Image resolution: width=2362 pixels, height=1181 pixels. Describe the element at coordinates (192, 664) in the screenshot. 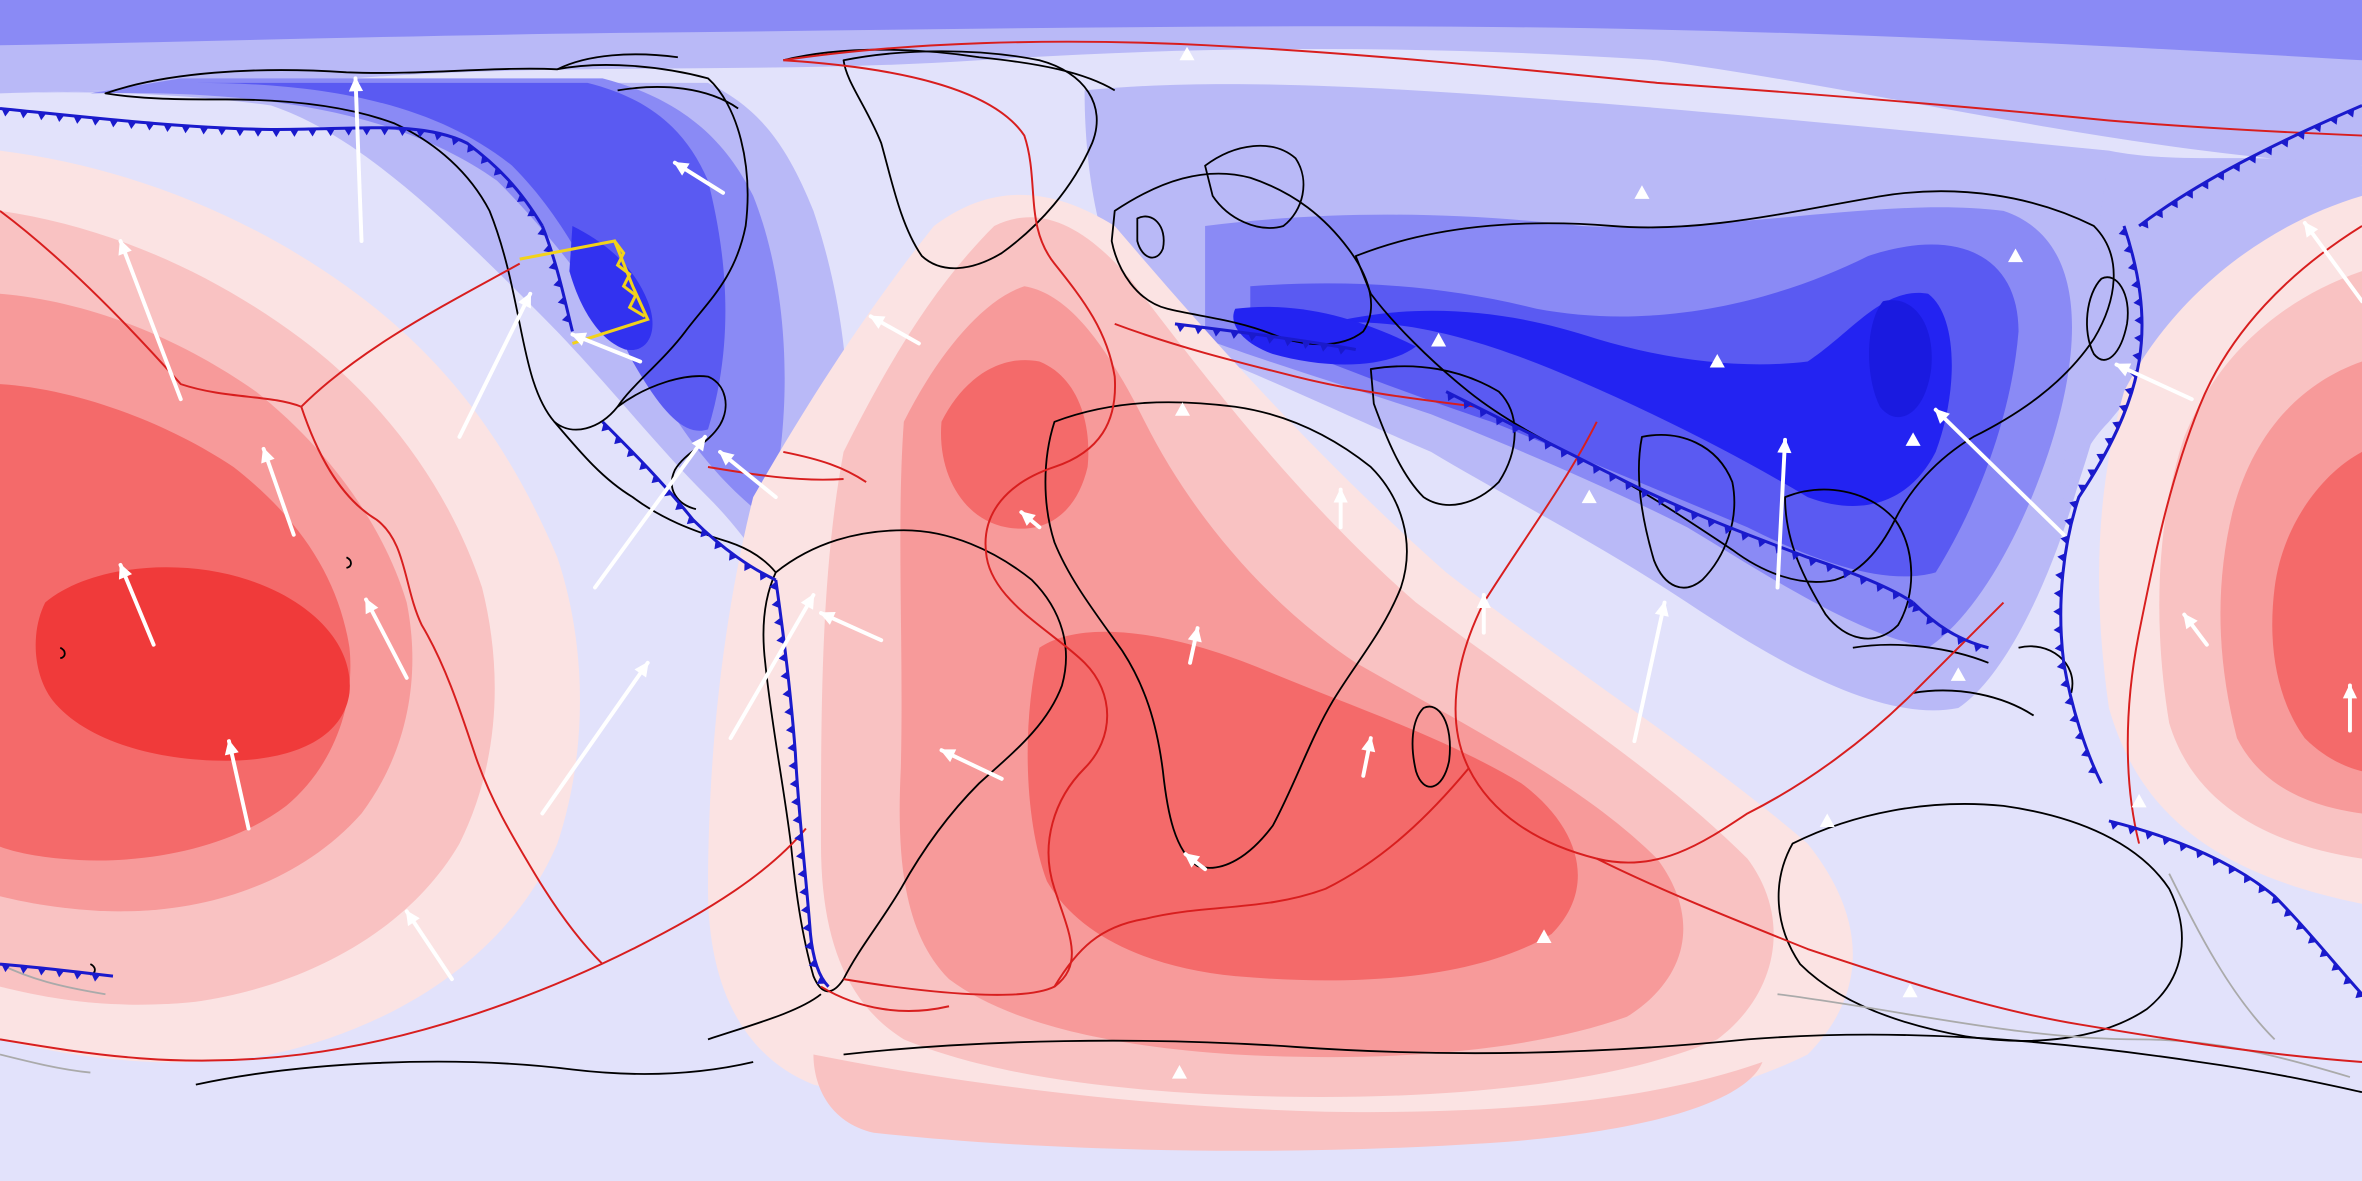

I see `contour-pacific-core` at that location.